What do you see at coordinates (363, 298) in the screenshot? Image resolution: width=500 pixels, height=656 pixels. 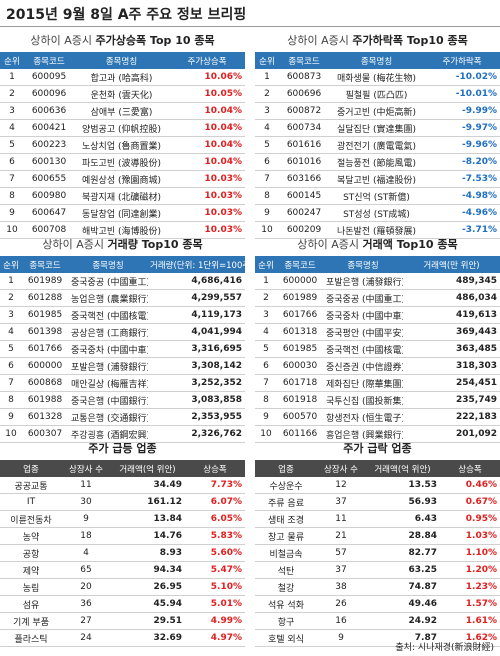 I see `cell: 중국중공 (中國重工)` at bounding box center [363, 298].